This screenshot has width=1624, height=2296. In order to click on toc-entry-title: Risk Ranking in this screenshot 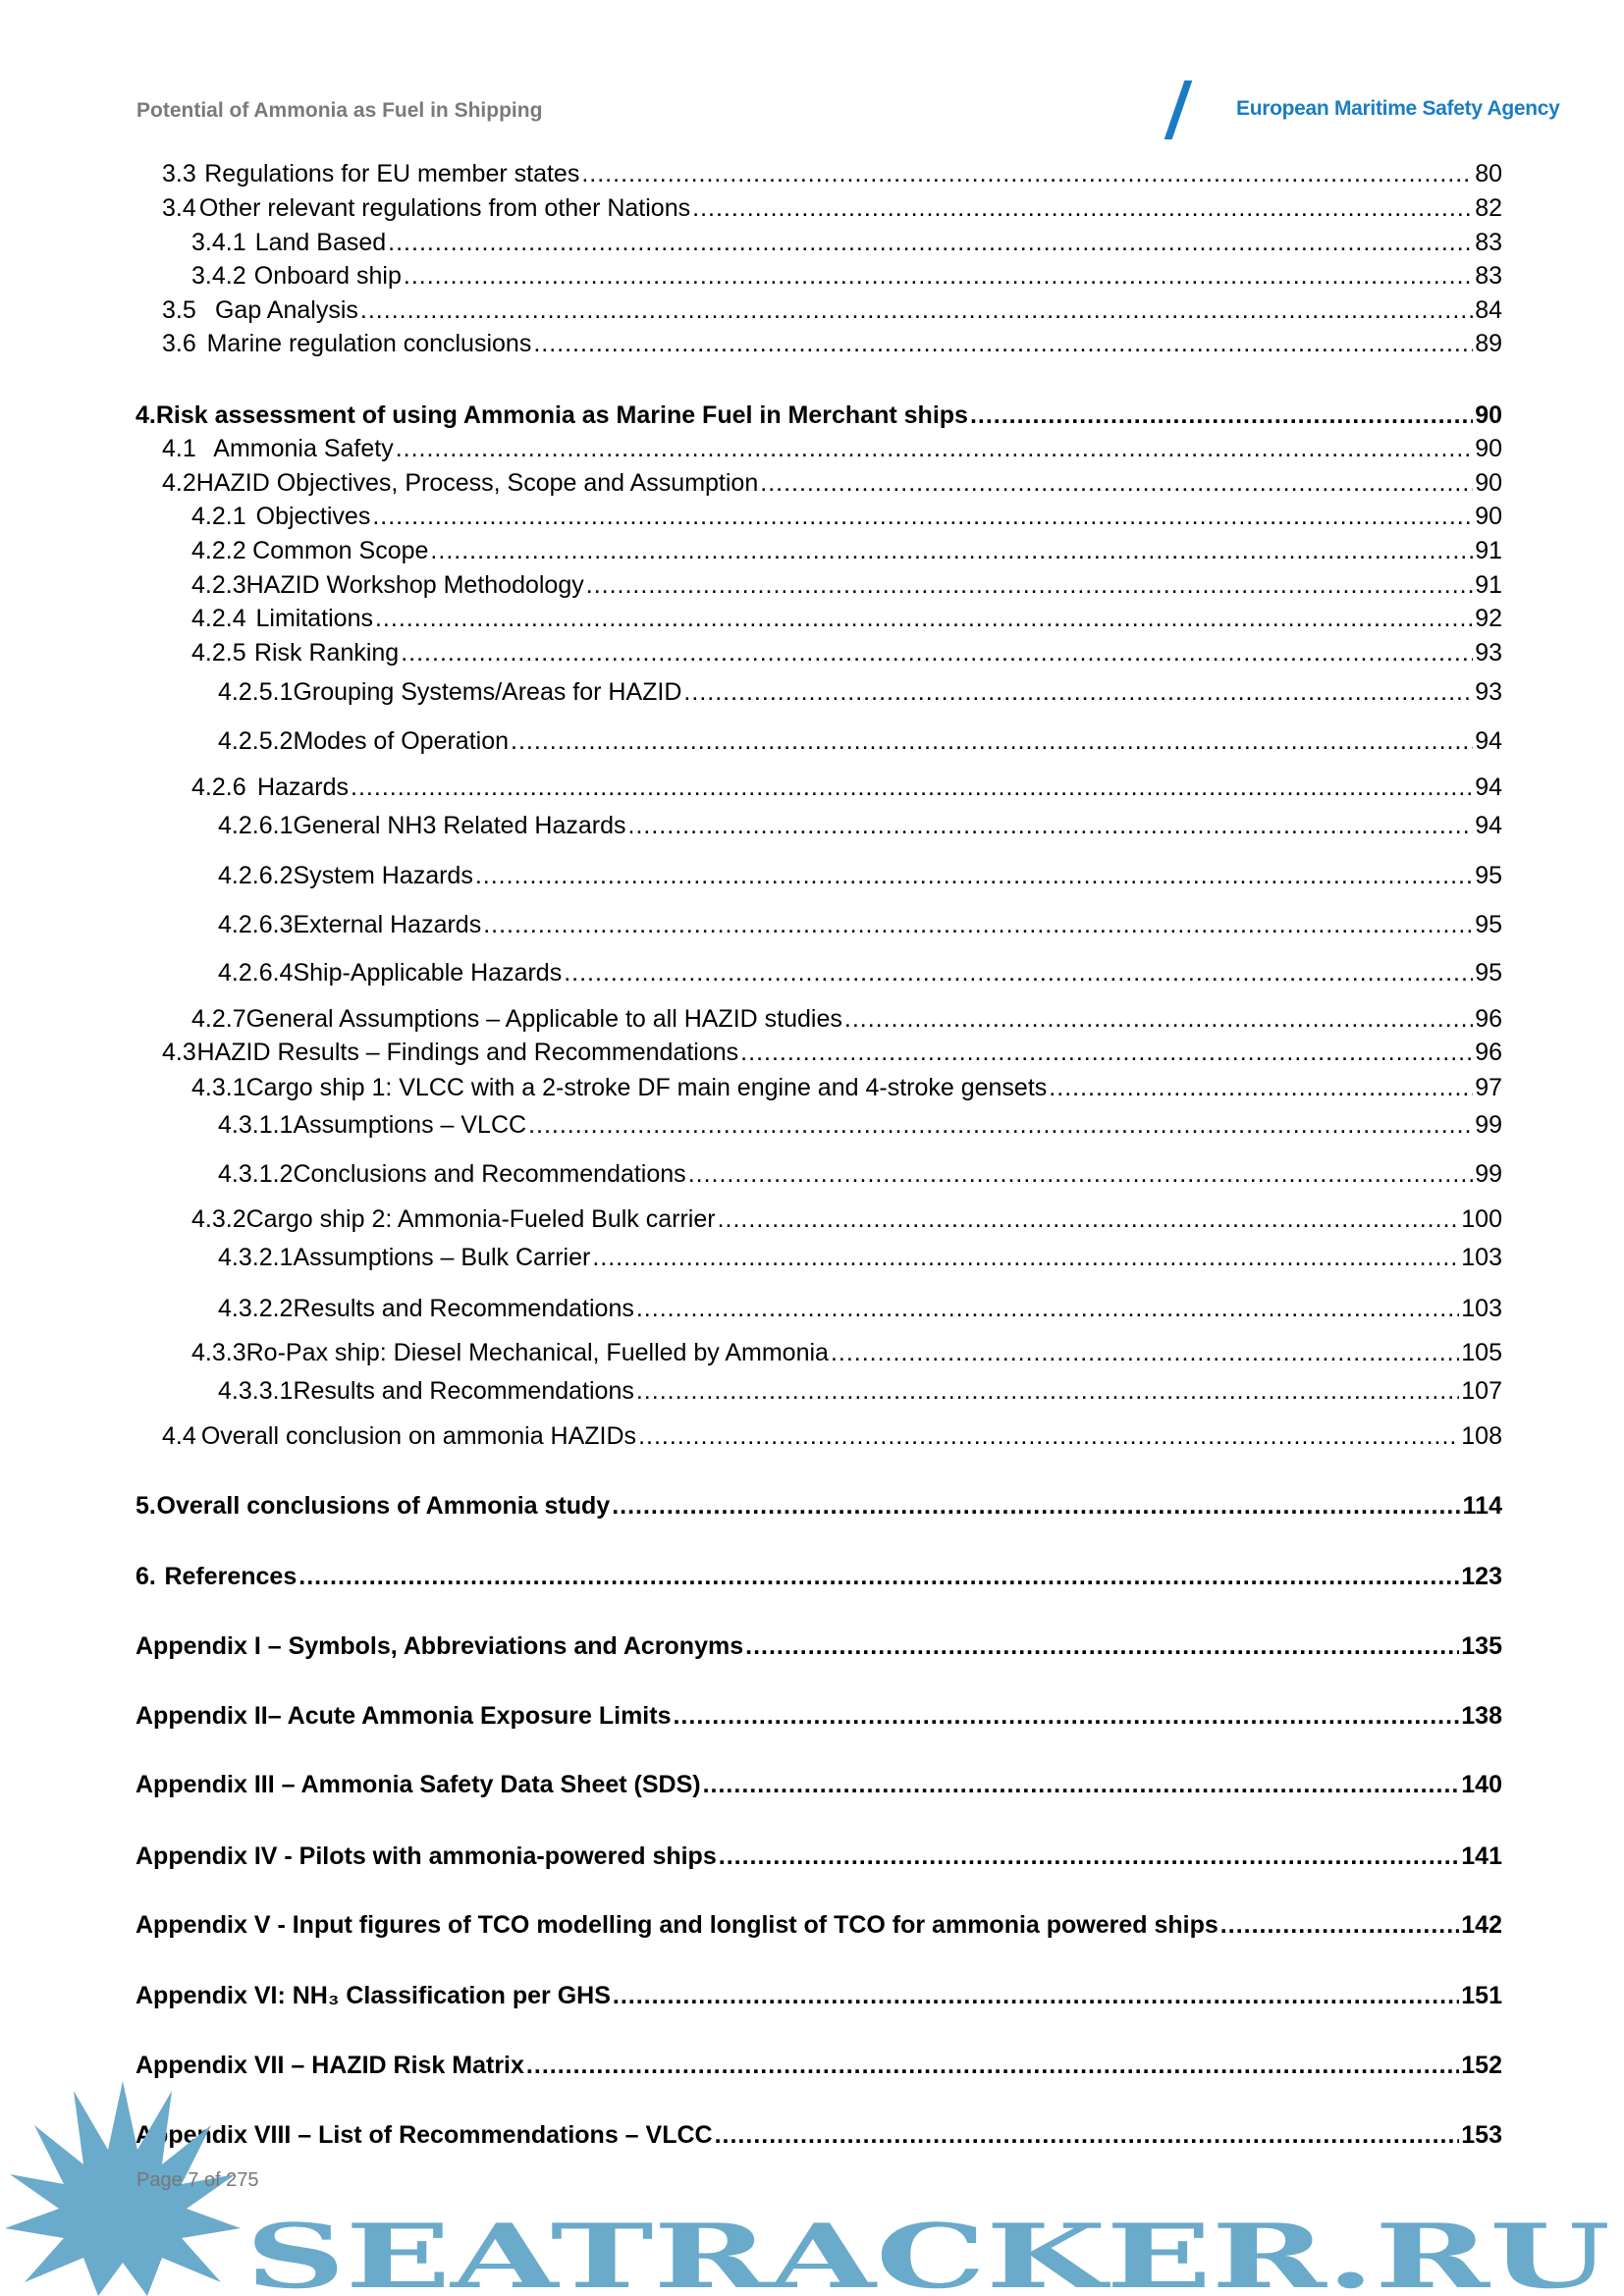, I will do `click(326, 653)`.